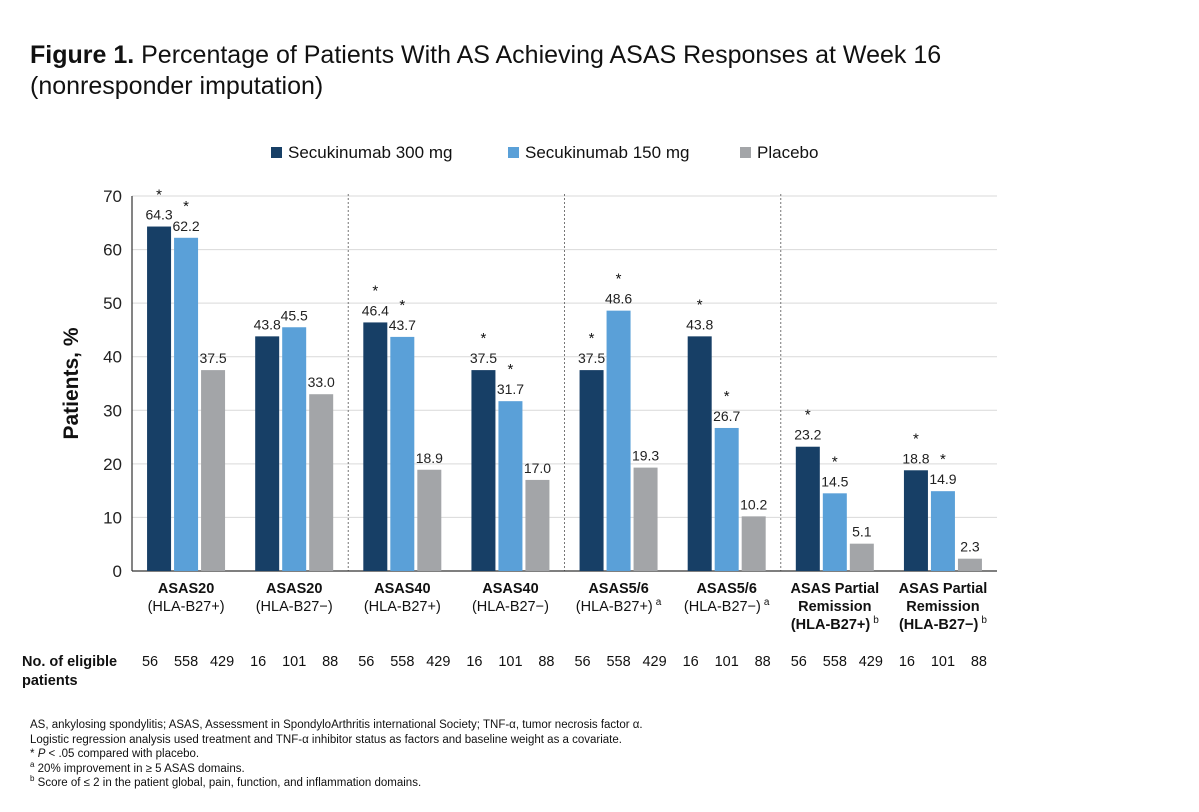 The width and height of the screenshot is (1199, 812). I want to click on x-category-label: (HLA-B27+) b, so click(835, 624).